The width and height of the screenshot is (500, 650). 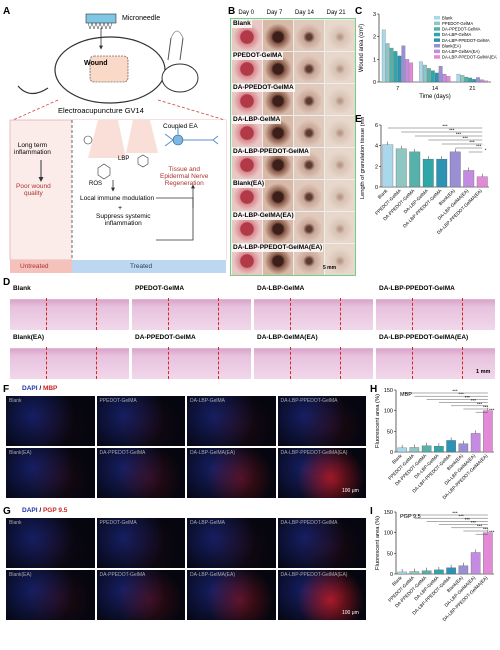 What do you see at coordinates (30, 388) in the screenshot?
I see `dapi-label-f: DAPI` at bounding box center [30, 388].